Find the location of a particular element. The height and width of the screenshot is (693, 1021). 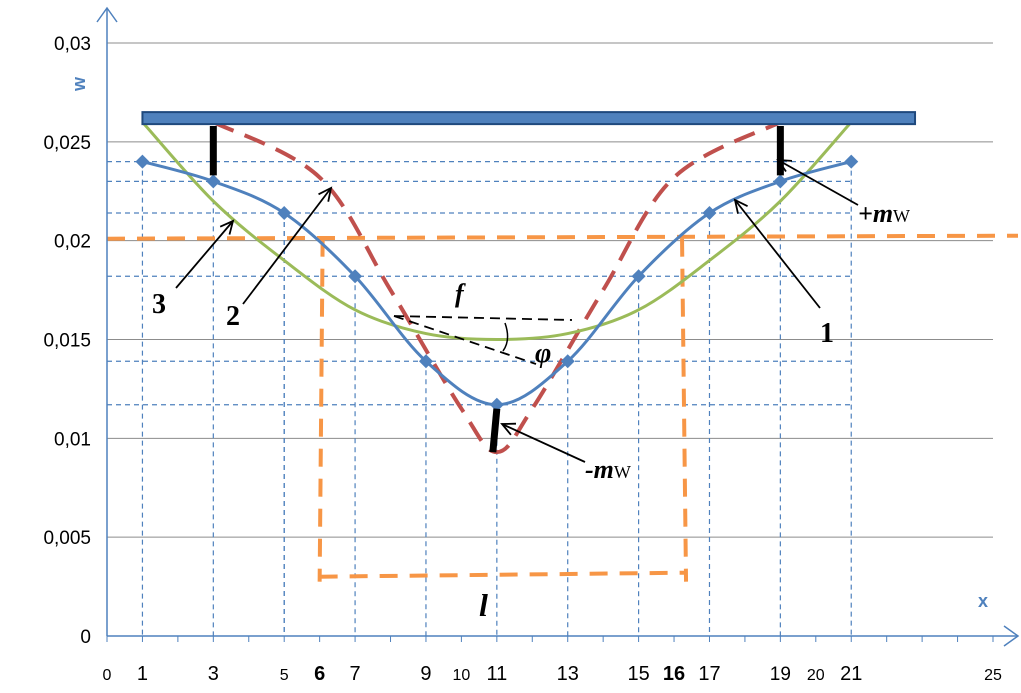

y-tick-label: 0,005 is located at coordinates (67, 538).